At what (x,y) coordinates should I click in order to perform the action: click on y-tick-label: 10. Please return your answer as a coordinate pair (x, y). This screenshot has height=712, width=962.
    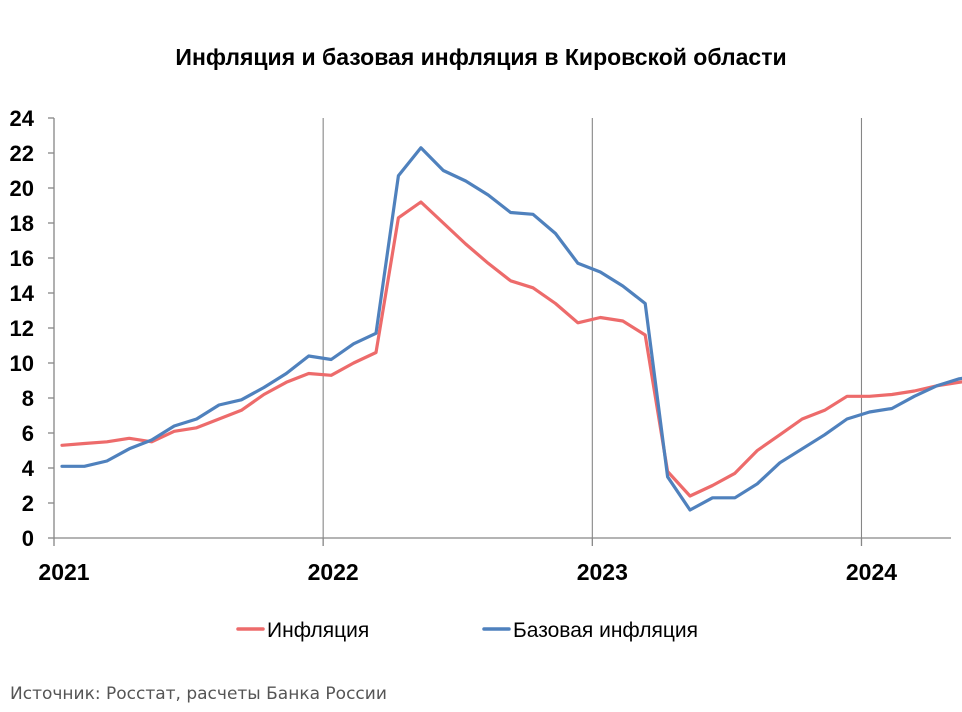
    Looking at the image, I should click on (22, 363).